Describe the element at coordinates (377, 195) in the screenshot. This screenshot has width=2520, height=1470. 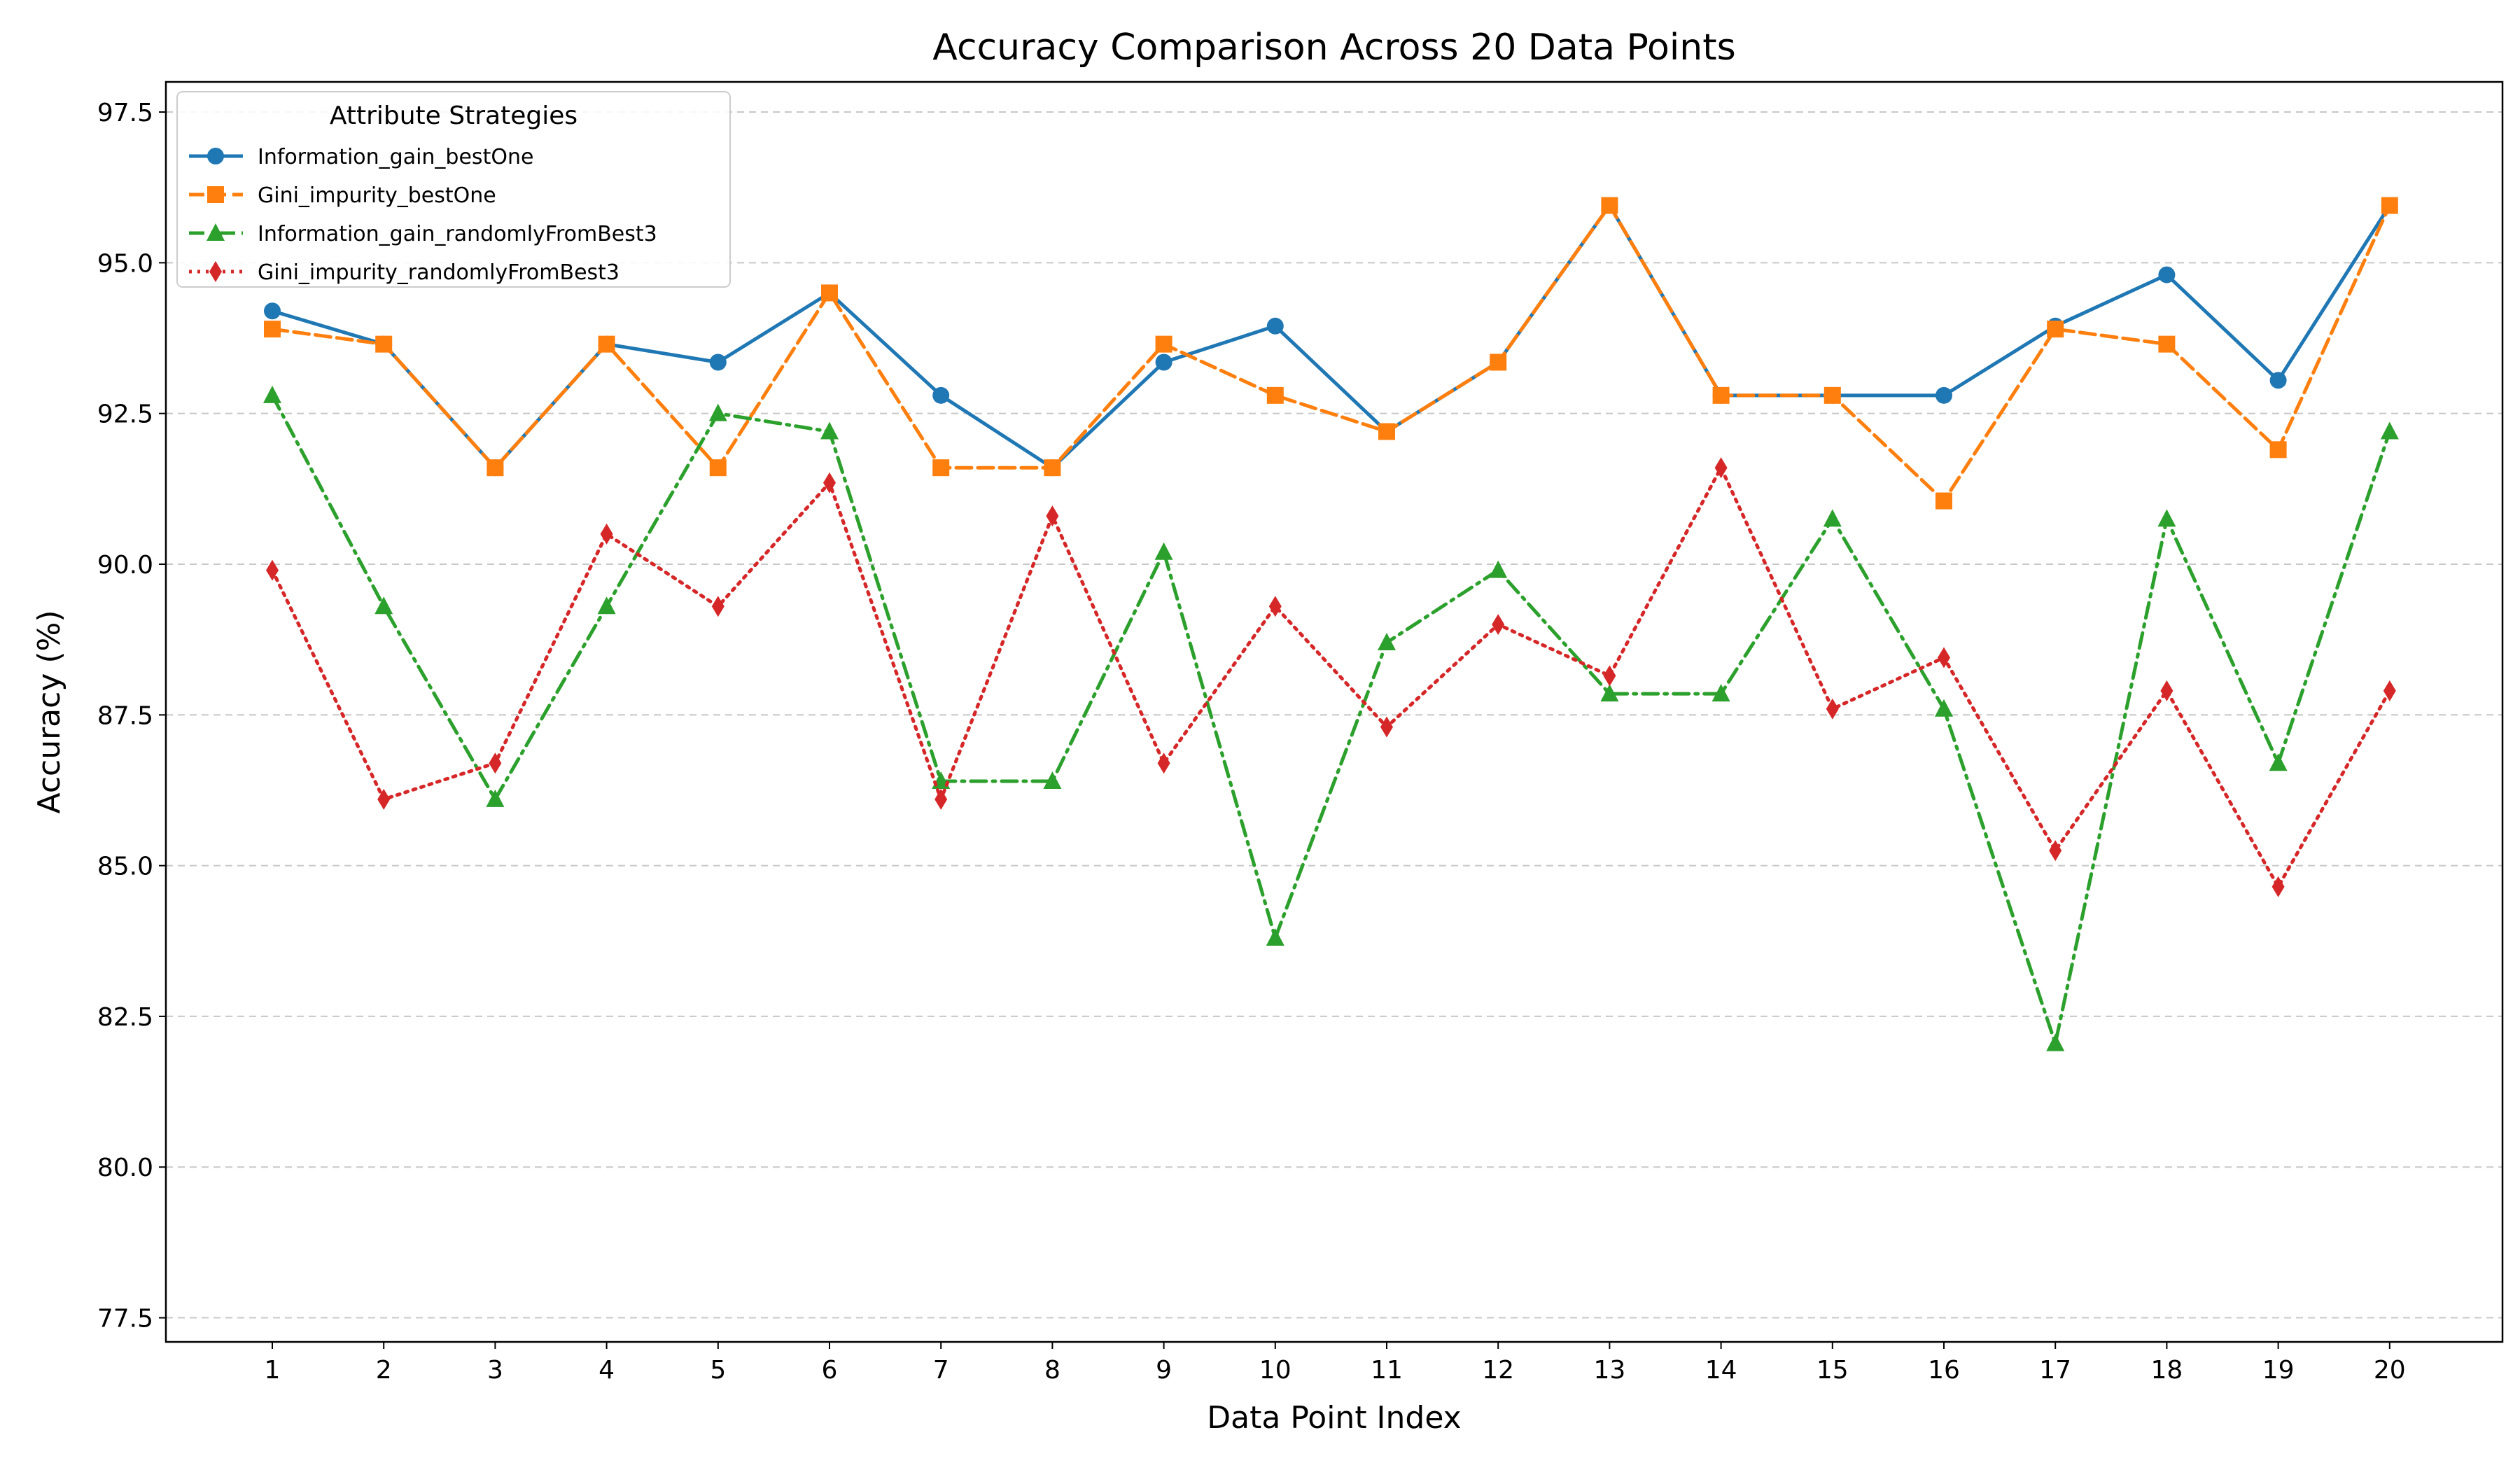
I see `legend-label: Gini_impurity_bestOne` at that location.